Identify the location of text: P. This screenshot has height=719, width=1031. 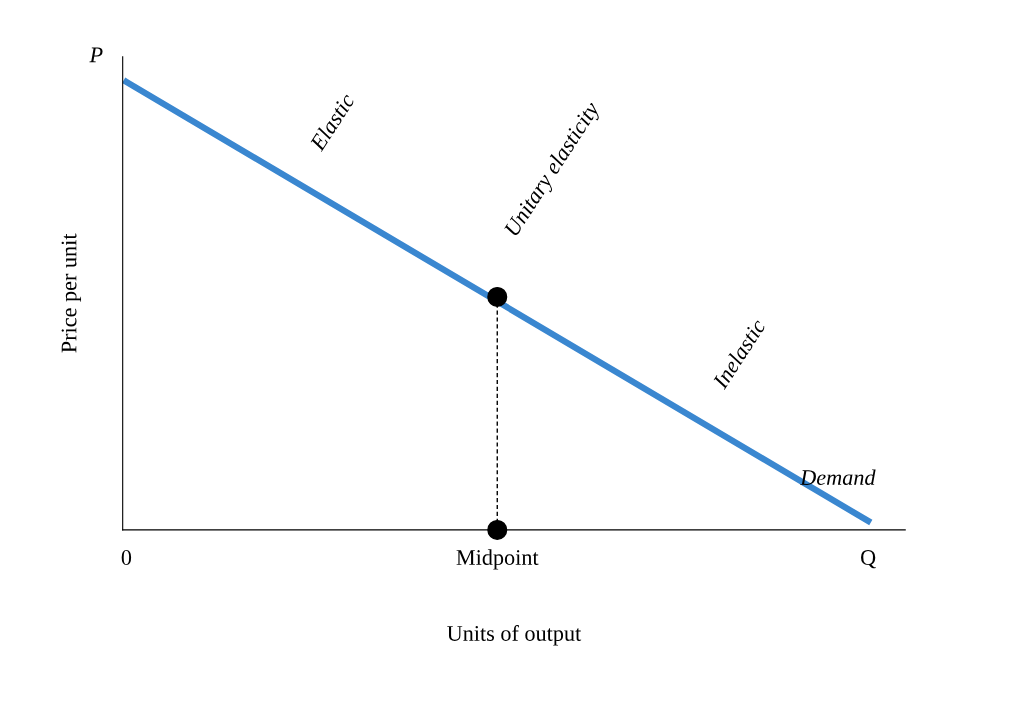
(96, 55).